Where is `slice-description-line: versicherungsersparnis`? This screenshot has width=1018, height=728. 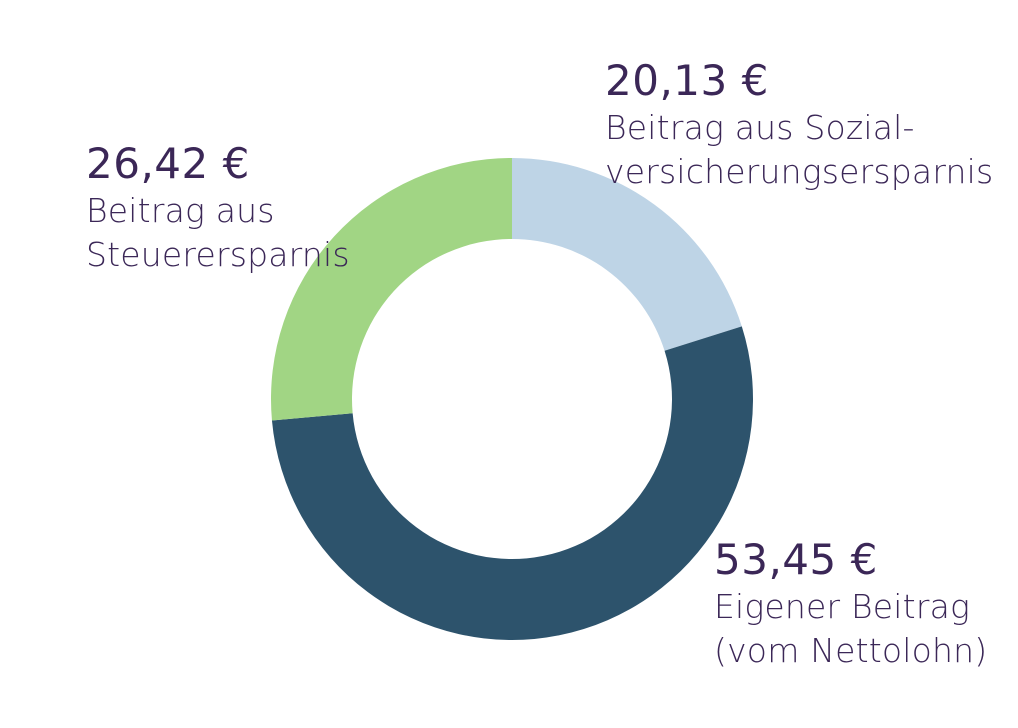
slice-description-line: versicherungsersparnis is located at coordinates (799, 171).